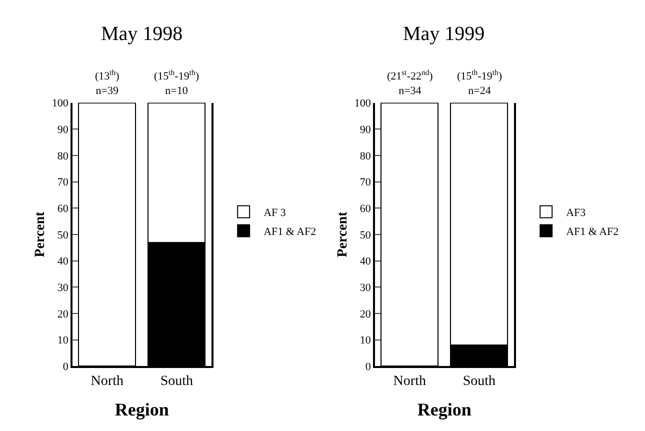 The height and width of the screenshot is (431, 645). What do you see at coordinates (444, 34) in the screenshot?
I see `chart-title: May 1999` at bounding box center [444, 34].